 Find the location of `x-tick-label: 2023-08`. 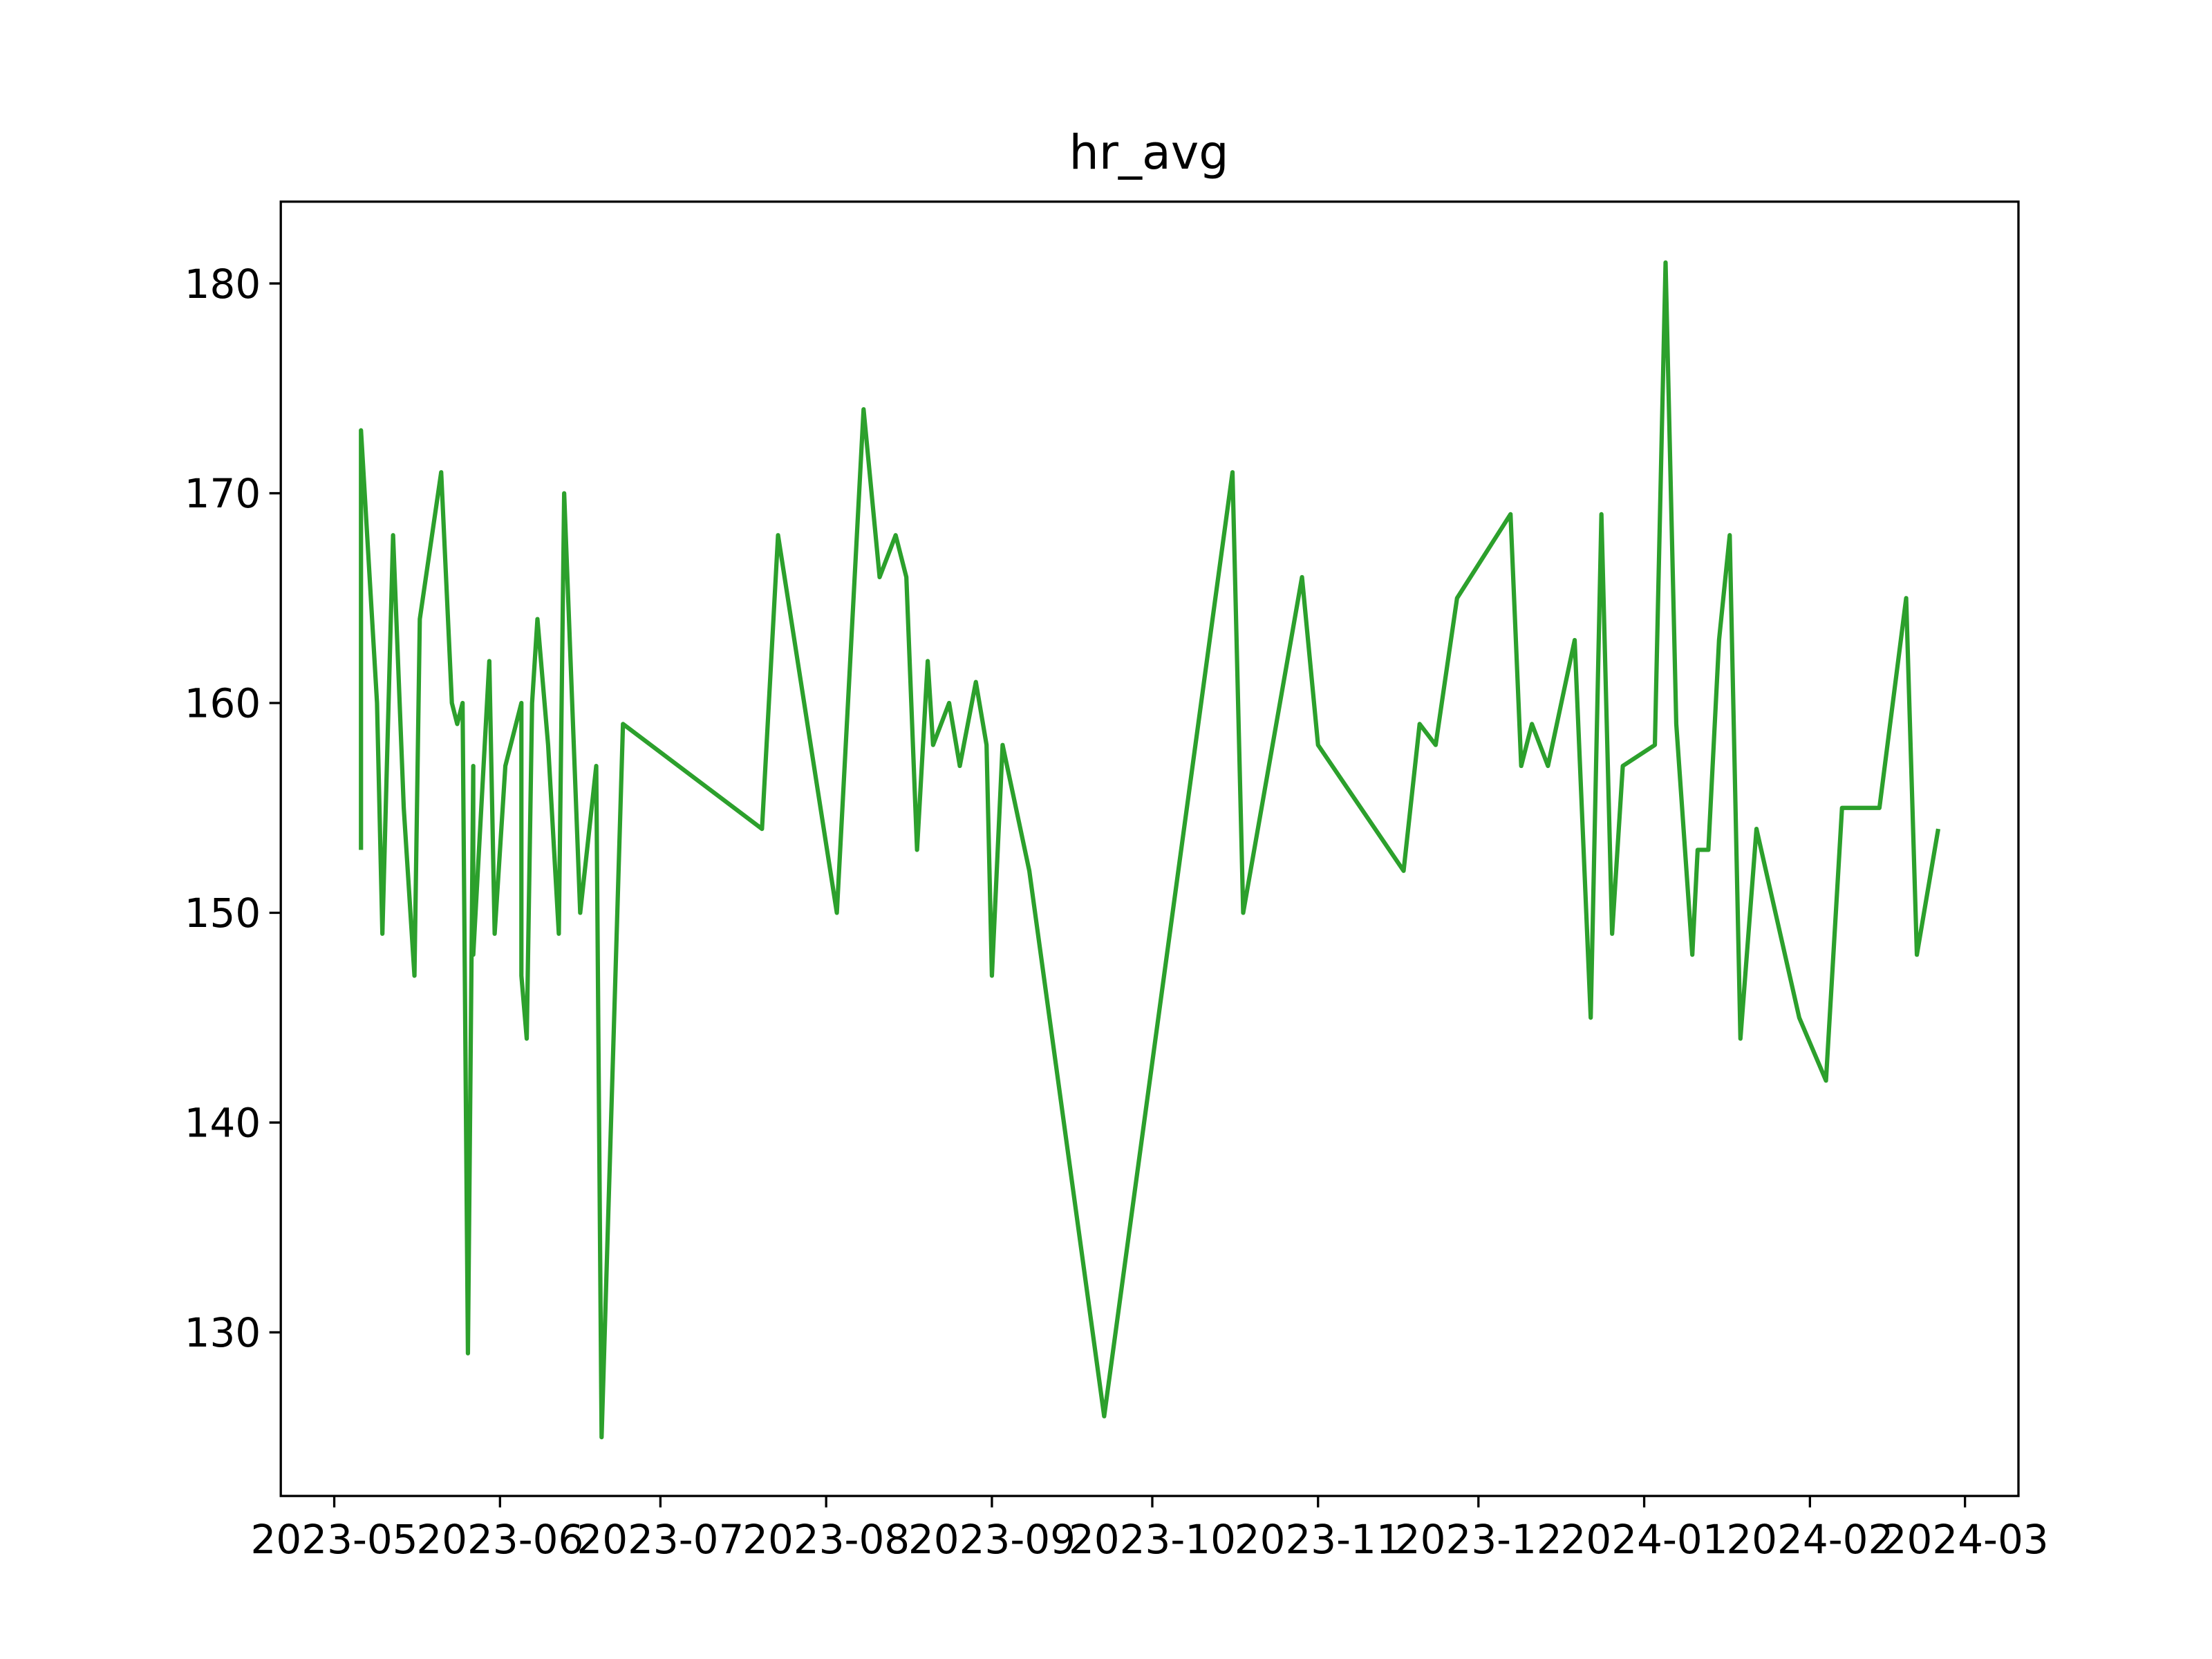

x-tick-label: 2023-08 is located at coordinates (826, 1540).